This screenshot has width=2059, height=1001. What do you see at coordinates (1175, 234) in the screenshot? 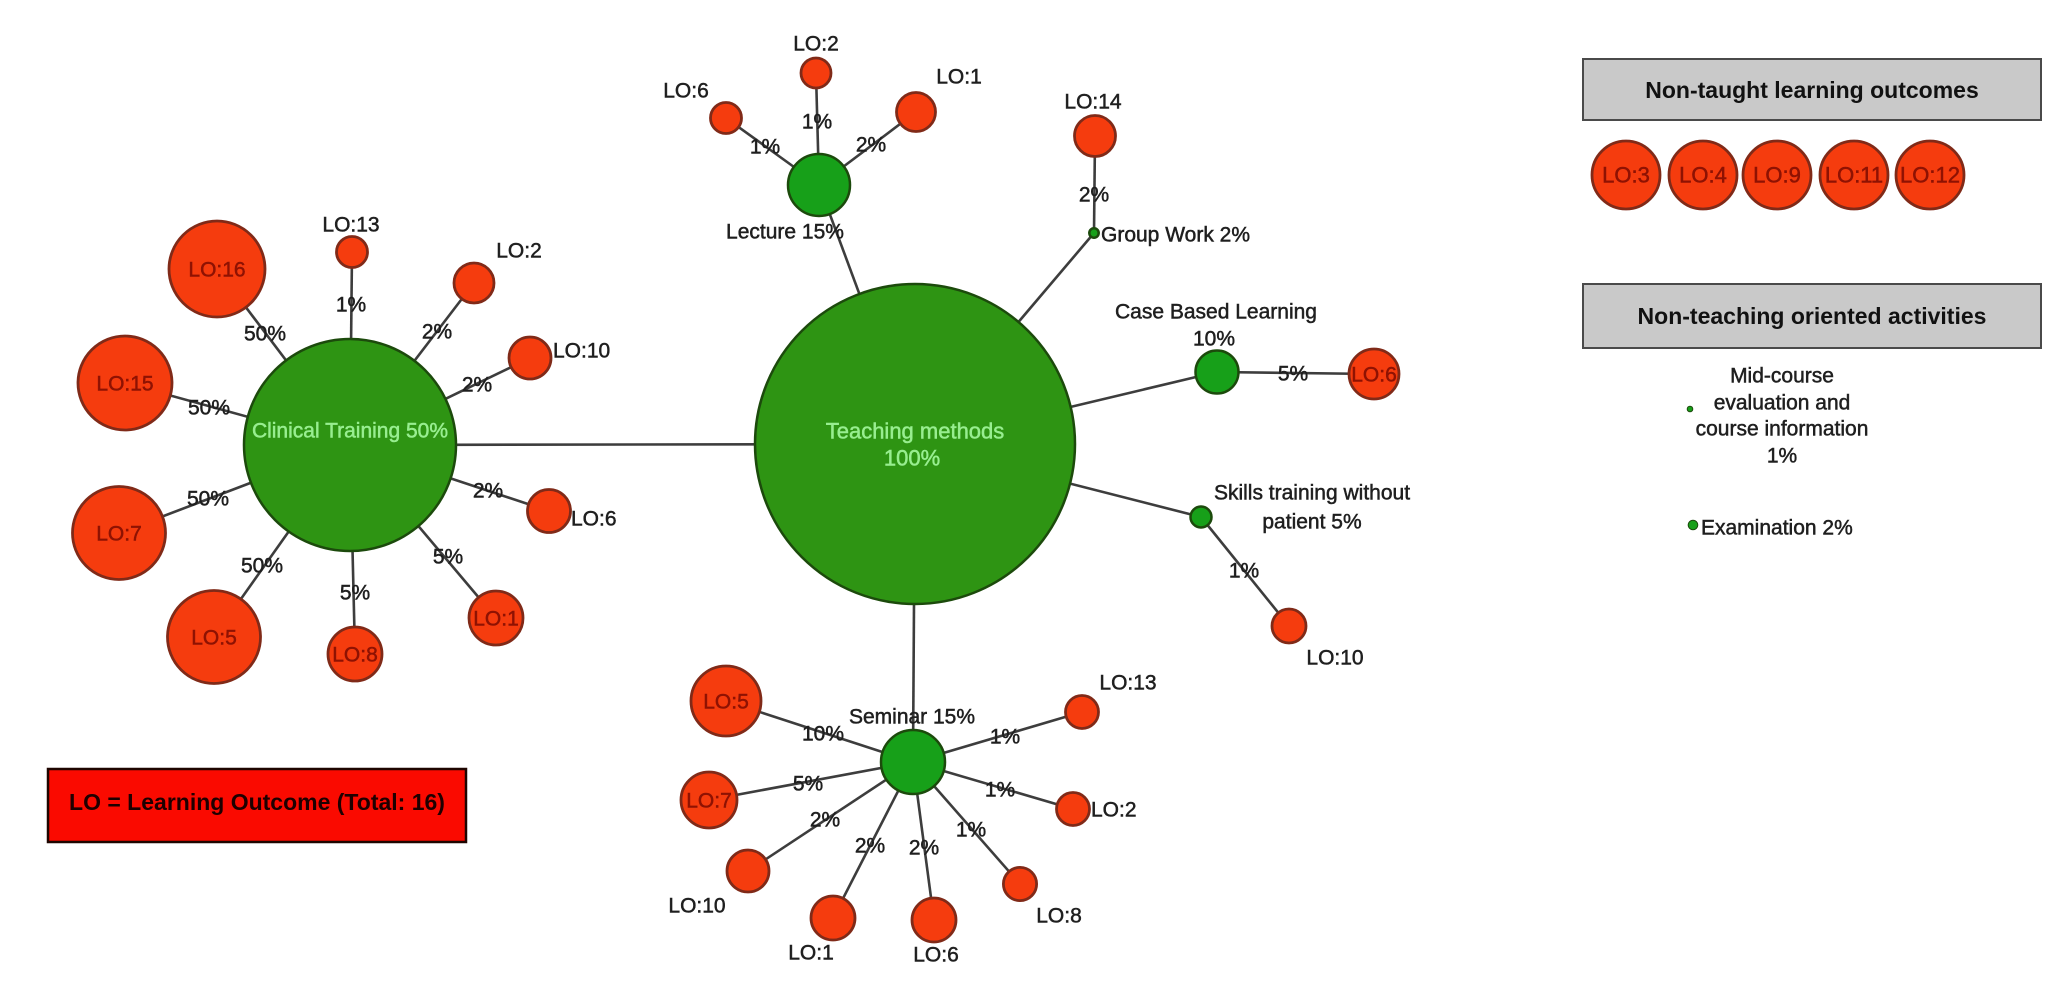
I see `svg-text: Group Work 2%` at bounding box center [1175, 234].